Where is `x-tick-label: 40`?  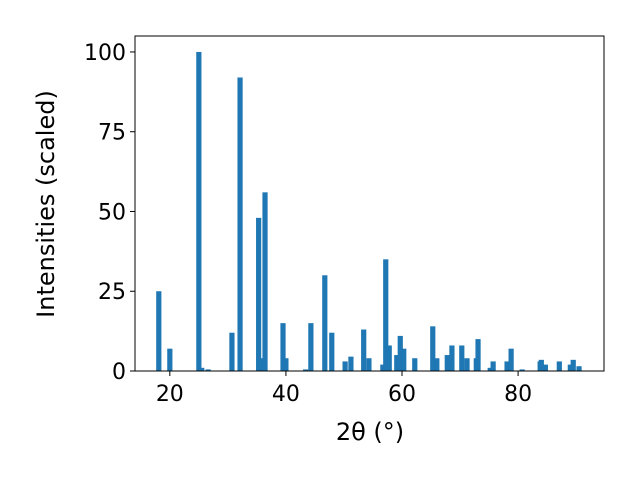 x-tick-label: 40 is located at coordinates (286, 394).